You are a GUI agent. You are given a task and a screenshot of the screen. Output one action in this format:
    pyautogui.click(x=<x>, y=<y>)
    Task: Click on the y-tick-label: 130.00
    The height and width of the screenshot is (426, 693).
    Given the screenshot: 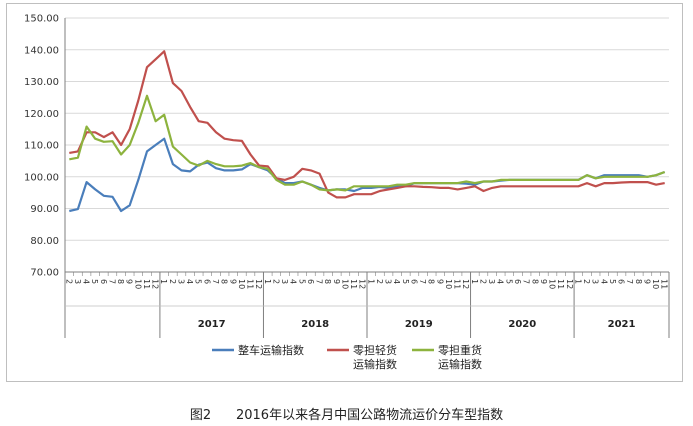 What is the action you would take?
    pyautogui.click(x=41, y=82)
    